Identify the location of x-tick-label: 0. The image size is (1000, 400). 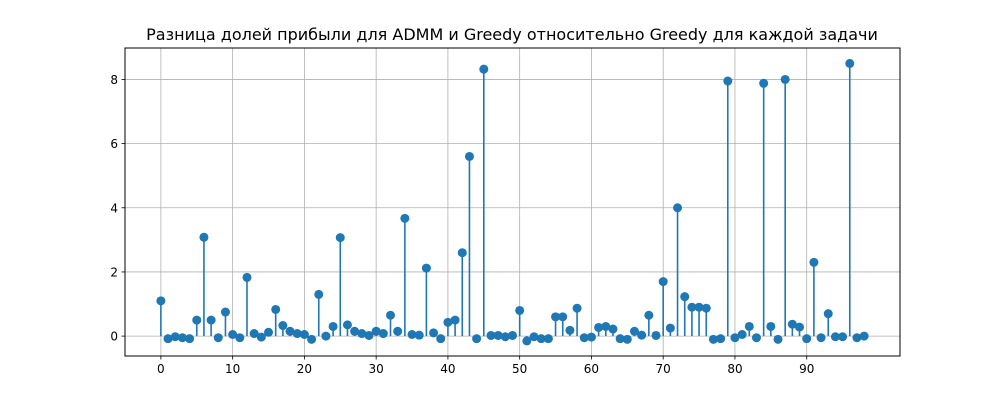
(161, 369).